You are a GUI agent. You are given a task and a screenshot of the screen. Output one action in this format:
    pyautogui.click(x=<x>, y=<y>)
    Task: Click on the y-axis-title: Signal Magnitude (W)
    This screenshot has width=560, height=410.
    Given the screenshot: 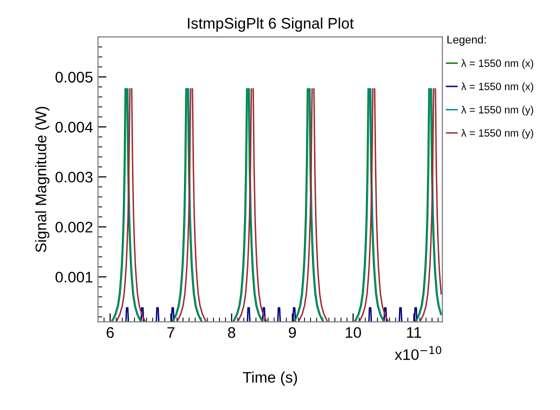 What is the action you would take?
    pyautogui.click(x=42, y=179)
    